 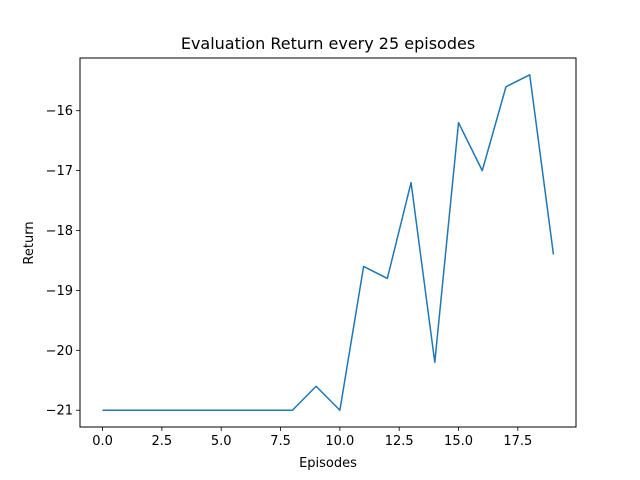 I want to click on y-tick-label: −21, so click(x=59, y=411).